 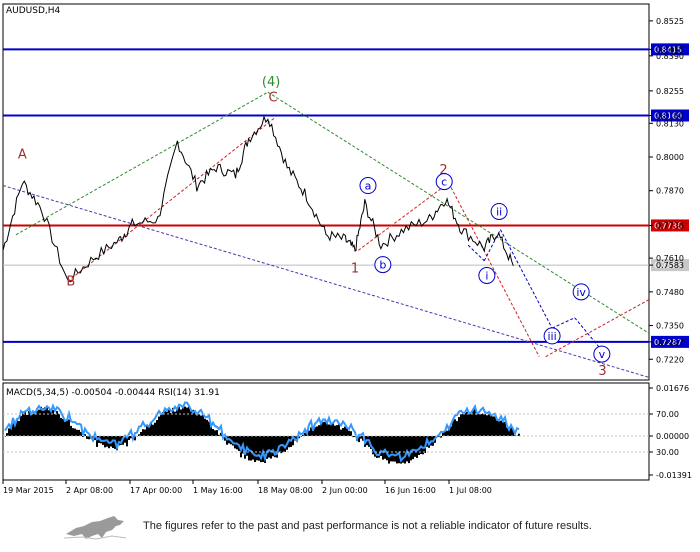 What do you see at coordinates (670, 157) in the screenshot?
I see `price-tick-label: 0.8000` at bounding box center [670, 157].